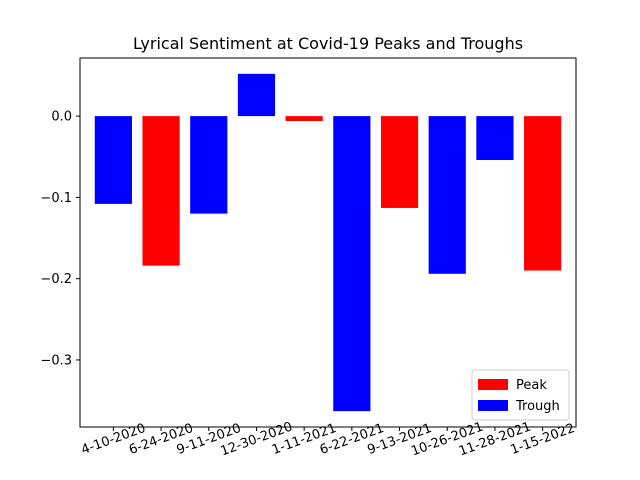 Image resolution: width=640 pixels, height=480 pixels. I want to click on bar-12-30-2020, so click(256, 95).